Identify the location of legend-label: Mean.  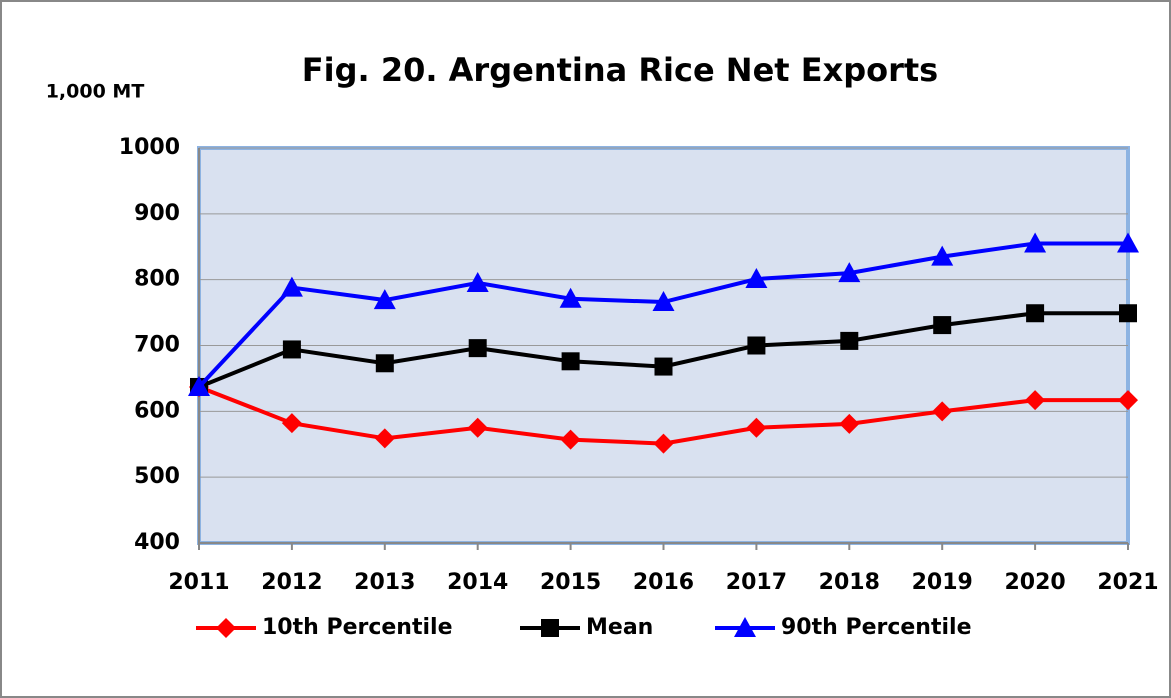
(619, 627).